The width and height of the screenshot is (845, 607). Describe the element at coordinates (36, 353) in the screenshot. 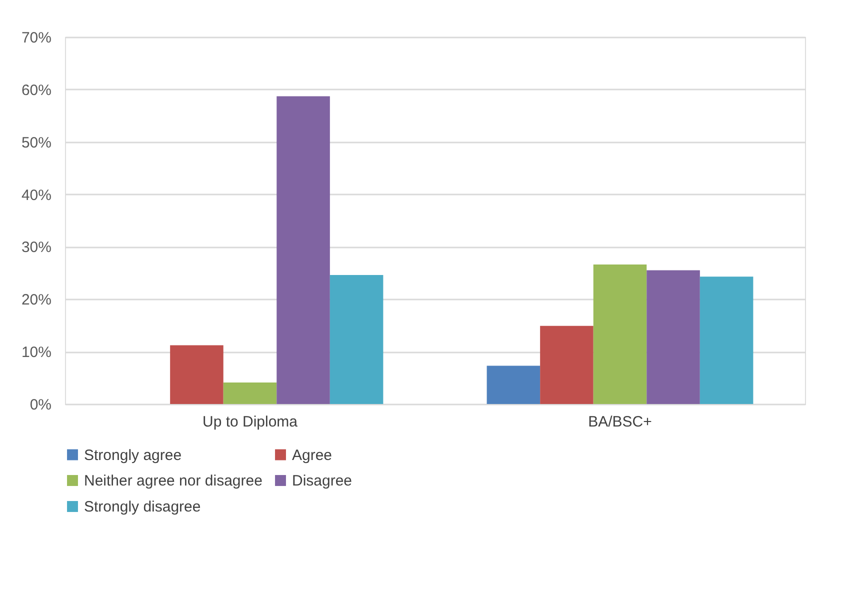

I see `y-tick-label: 10%` at that location.